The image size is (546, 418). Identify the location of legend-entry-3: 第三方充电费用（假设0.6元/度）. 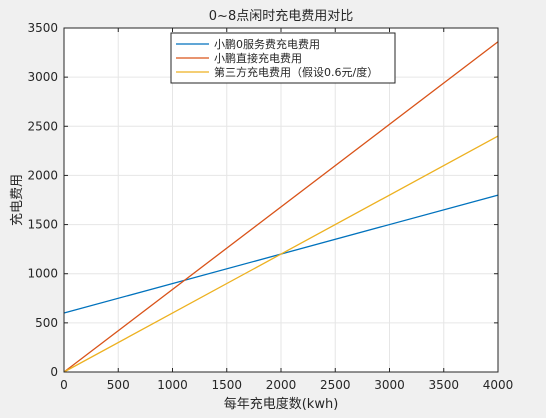
(296, 72).